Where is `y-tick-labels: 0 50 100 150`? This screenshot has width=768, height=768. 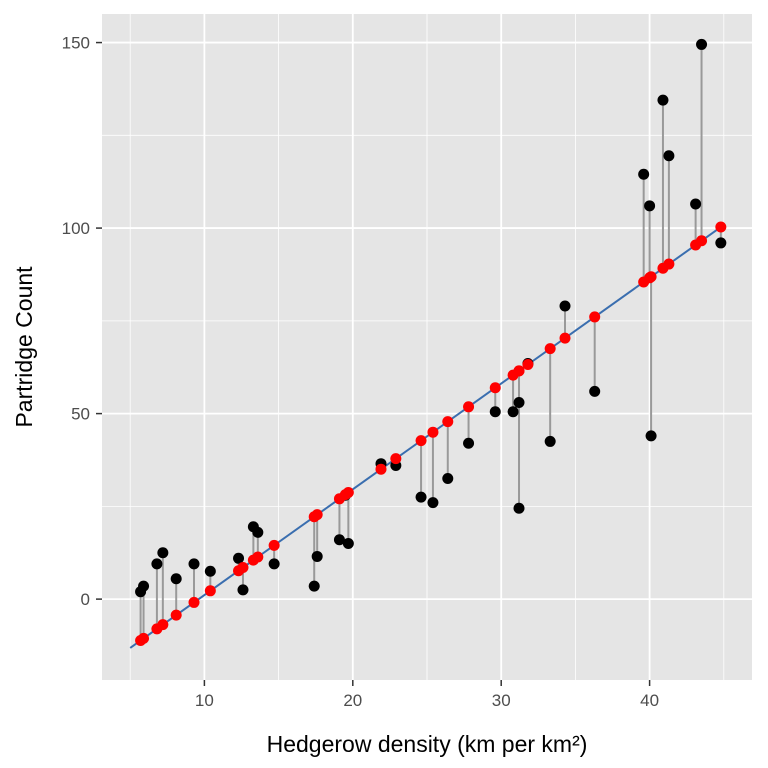
y-tick-labels: 0 50 100 150 is located at coordinates (76, 322).